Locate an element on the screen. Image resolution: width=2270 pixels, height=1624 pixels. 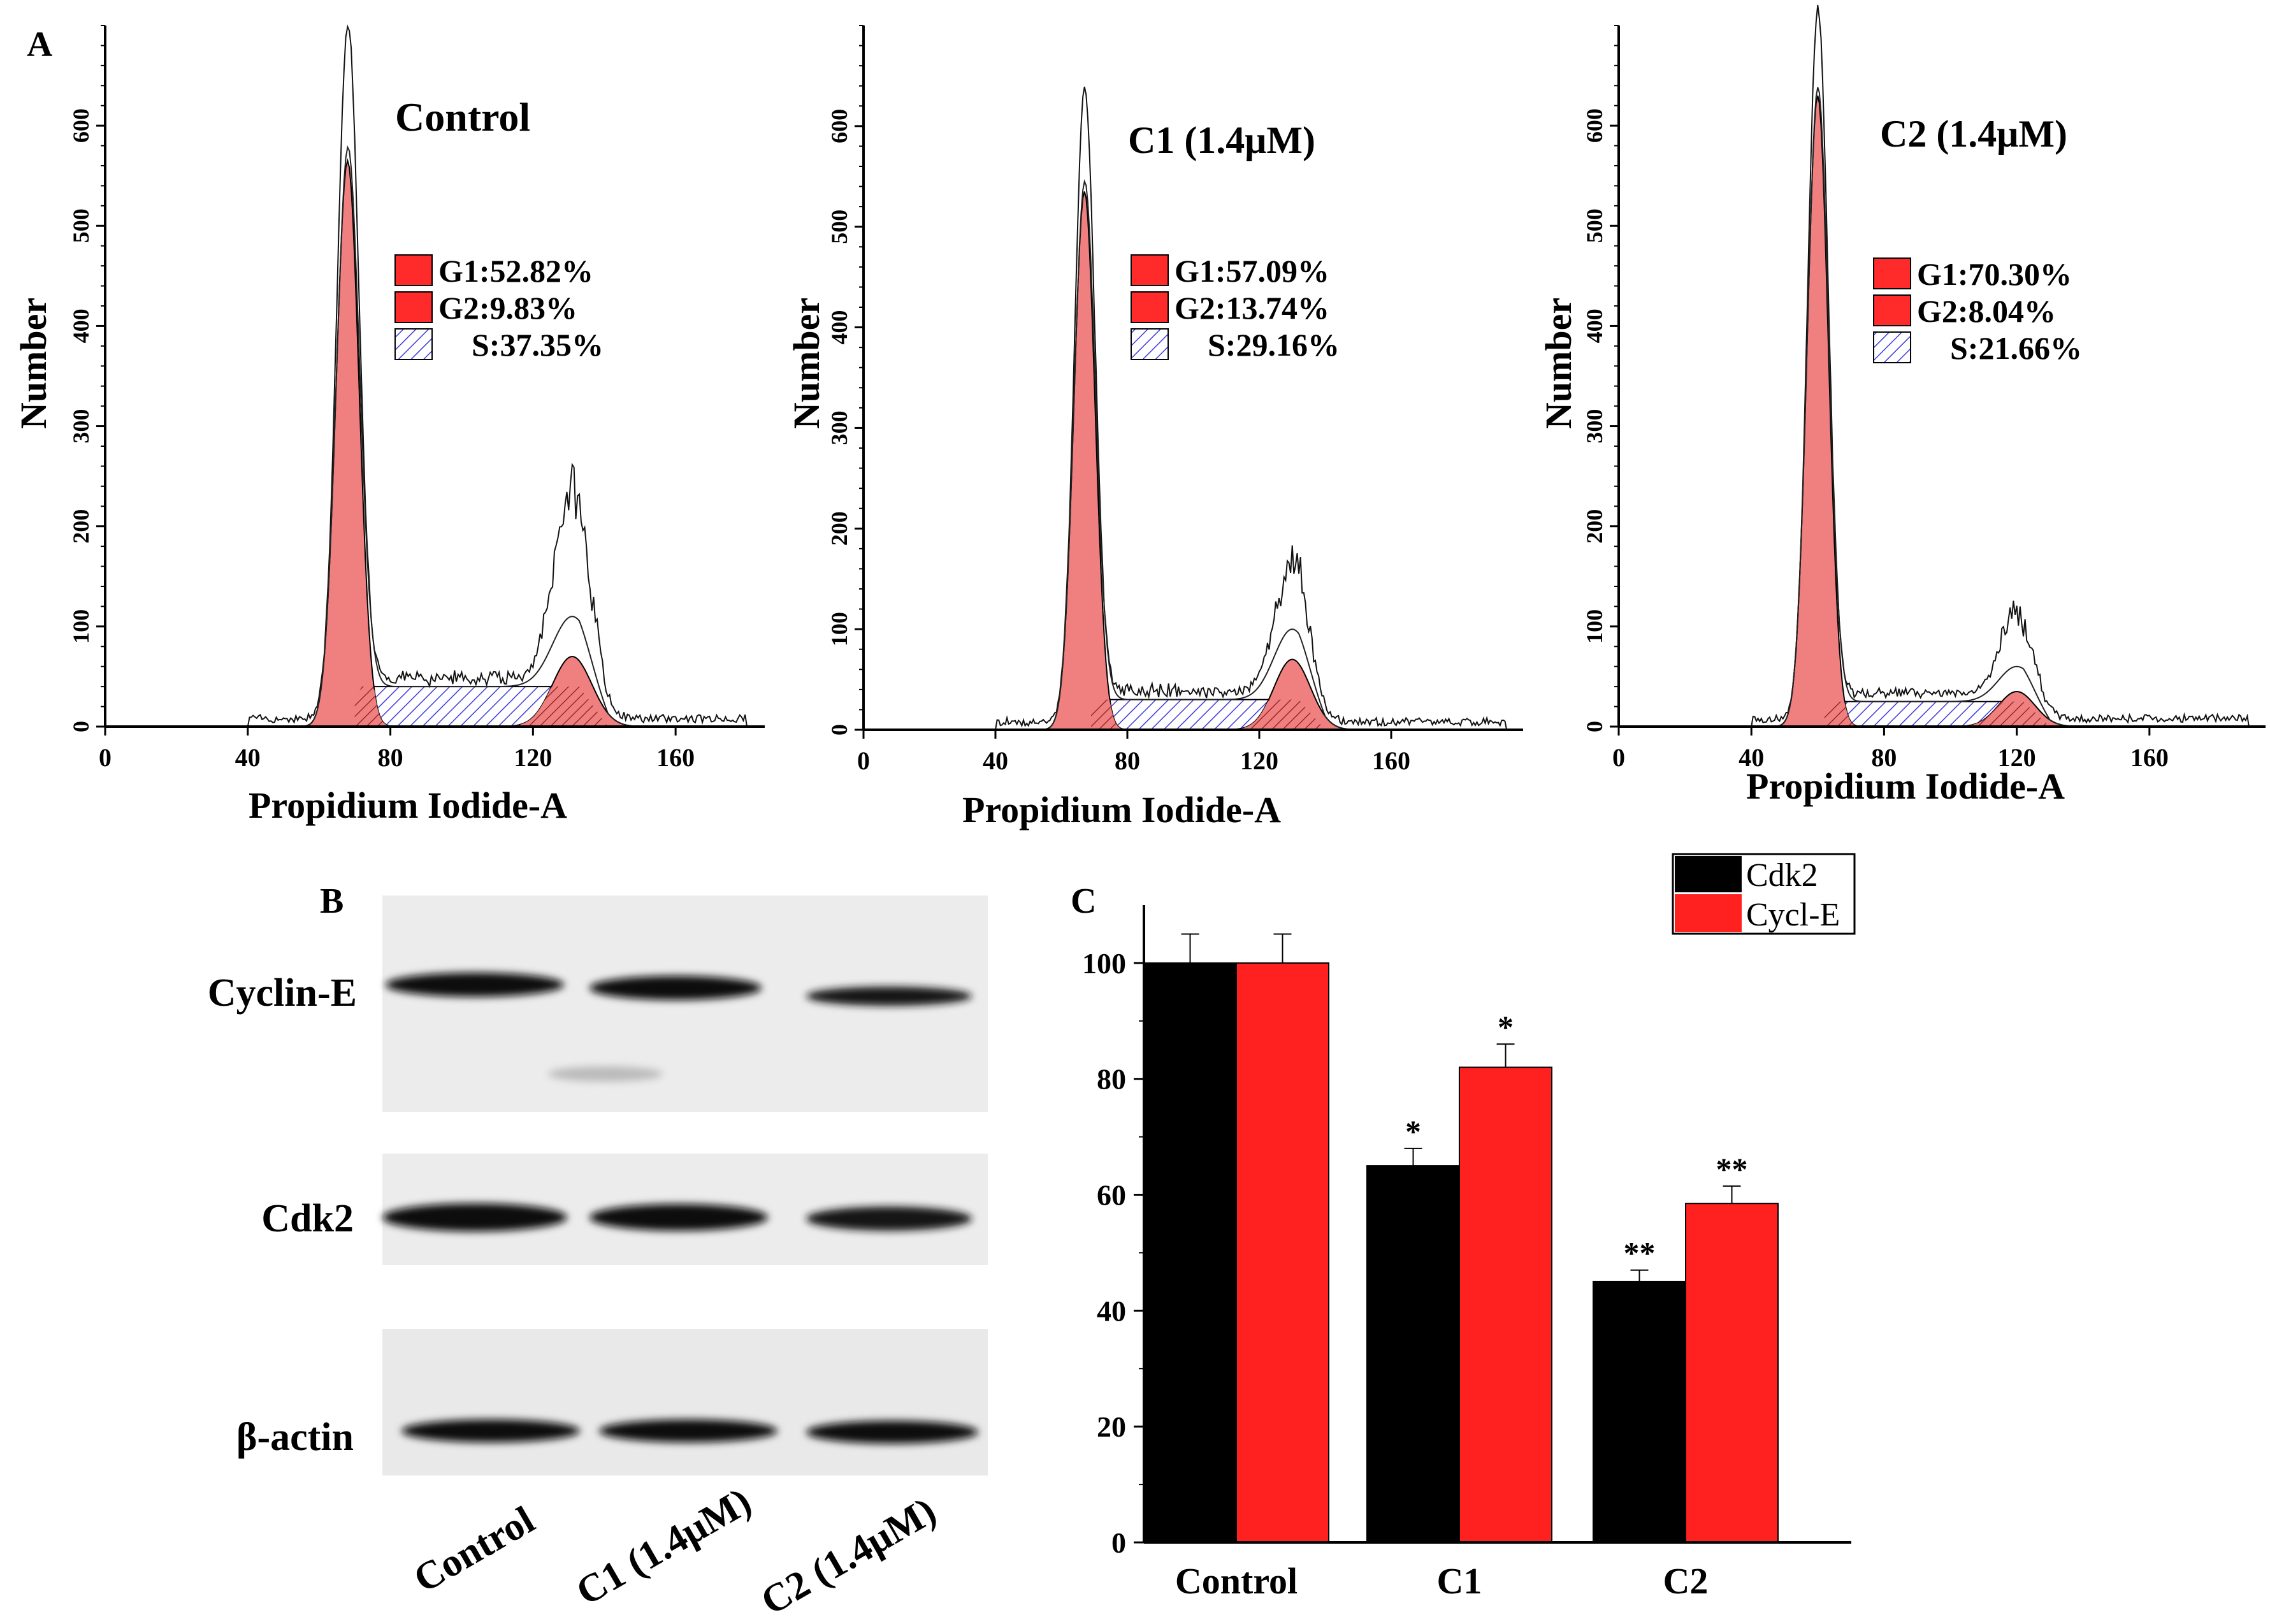
blot-label-beta-actin: β-actin is located at coordinates (295, 1437).